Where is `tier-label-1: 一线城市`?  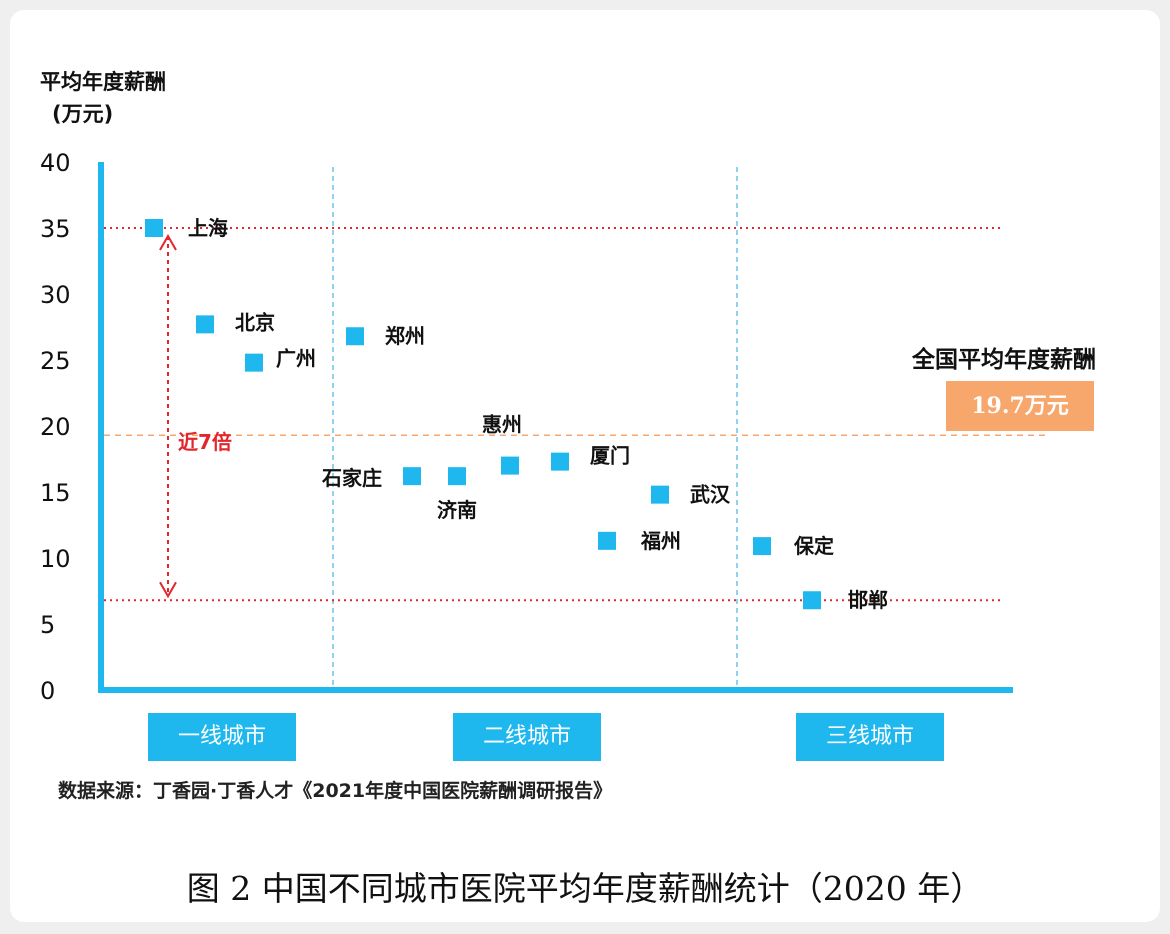
tier-label-1: 一线城市 is located at coordinates (222, 737).